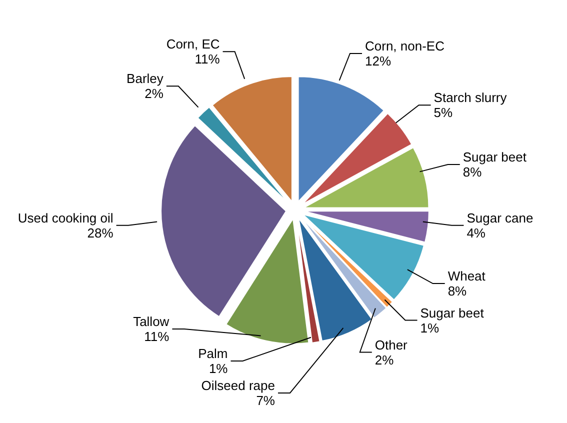 The height and width of the screenshot is (423, 567). Describe the element at coordinates (378, 60) in the screenshot. I see `data-label: 12%` at that location.